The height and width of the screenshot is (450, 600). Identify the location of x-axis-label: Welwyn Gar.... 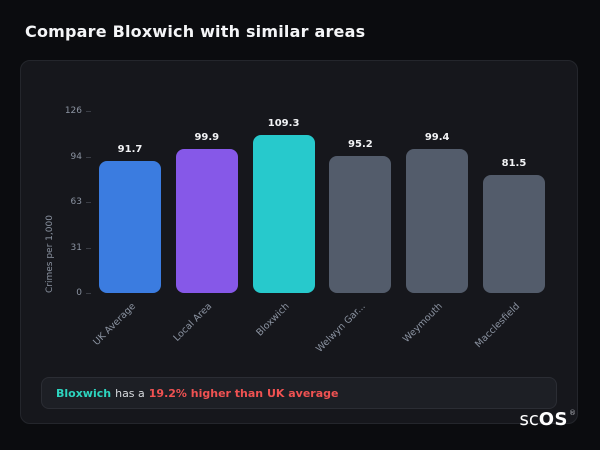
(341, 328).